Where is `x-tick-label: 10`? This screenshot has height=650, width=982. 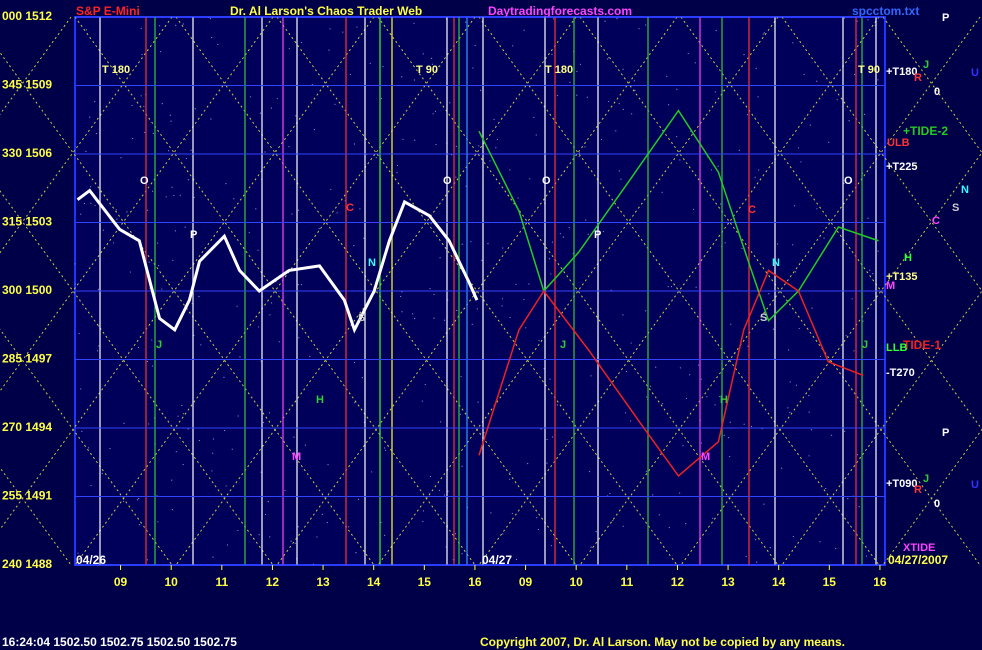
x-tick-label: 10 is located at coordinates (172, 582).